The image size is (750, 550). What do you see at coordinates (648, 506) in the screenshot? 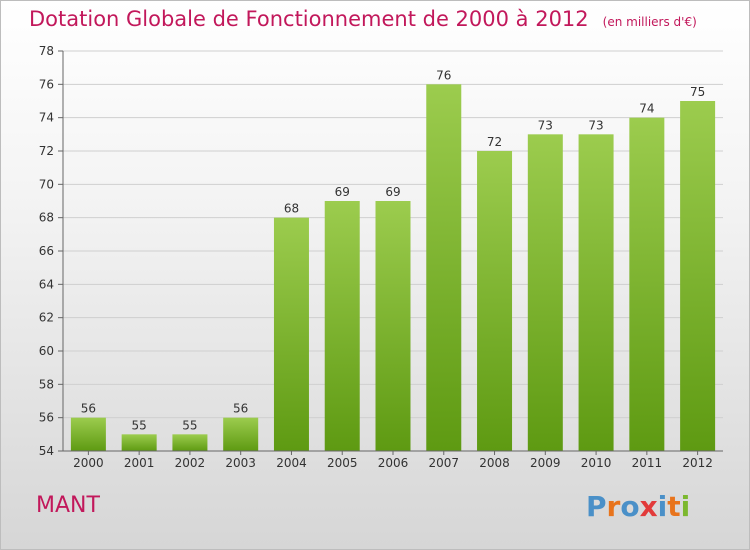
I see `logo-letter: x` at bounding box center [648, 506].